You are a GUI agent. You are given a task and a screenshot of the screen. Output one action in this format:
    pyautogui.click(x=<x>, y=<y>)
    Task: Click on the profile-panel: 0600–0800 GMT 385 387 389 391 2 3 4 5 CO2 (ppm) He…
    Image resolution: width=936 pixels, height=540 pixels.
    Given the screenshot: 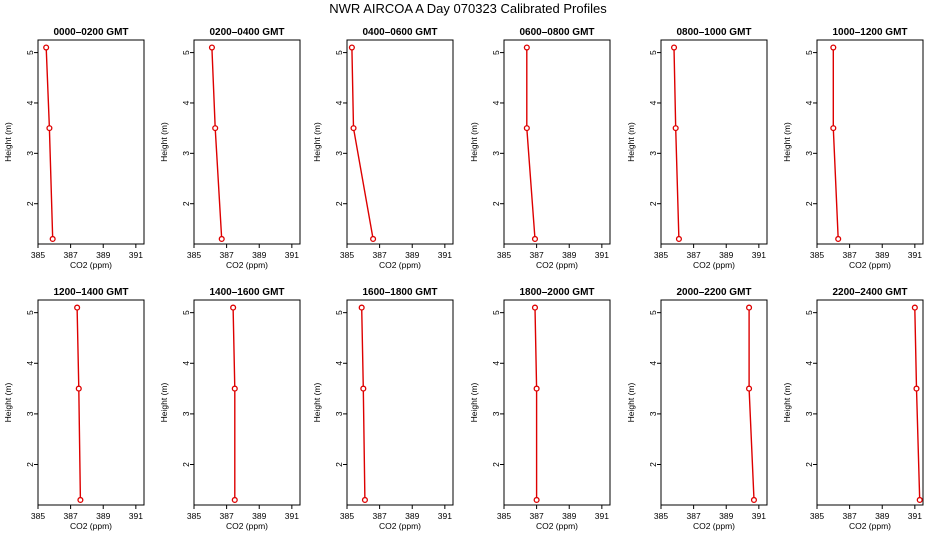 What is the action you would take?
    pyautogui.click(x=540, y=148)
    